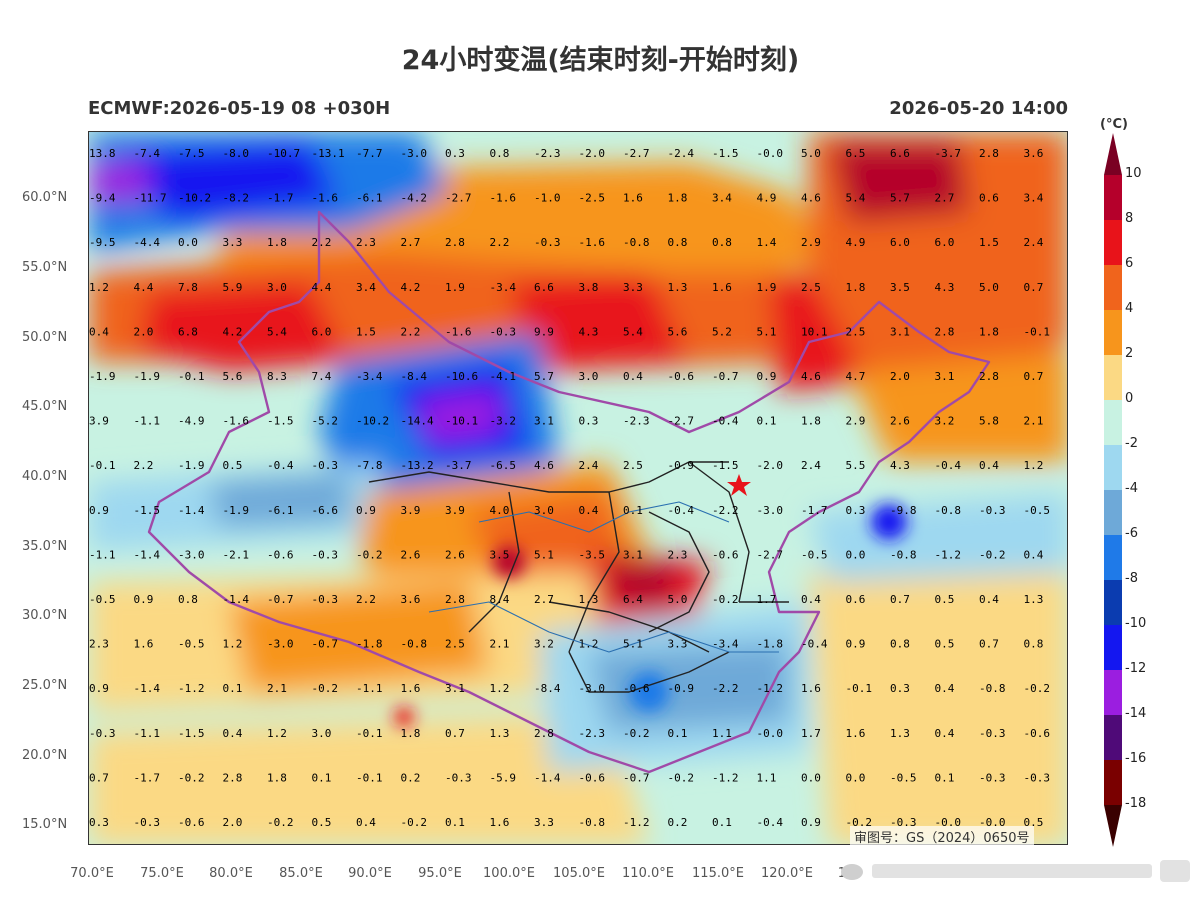  Describe the element at coordinates (147, 153) in the screenshot. I see `grid-value: -7.4` at that location.